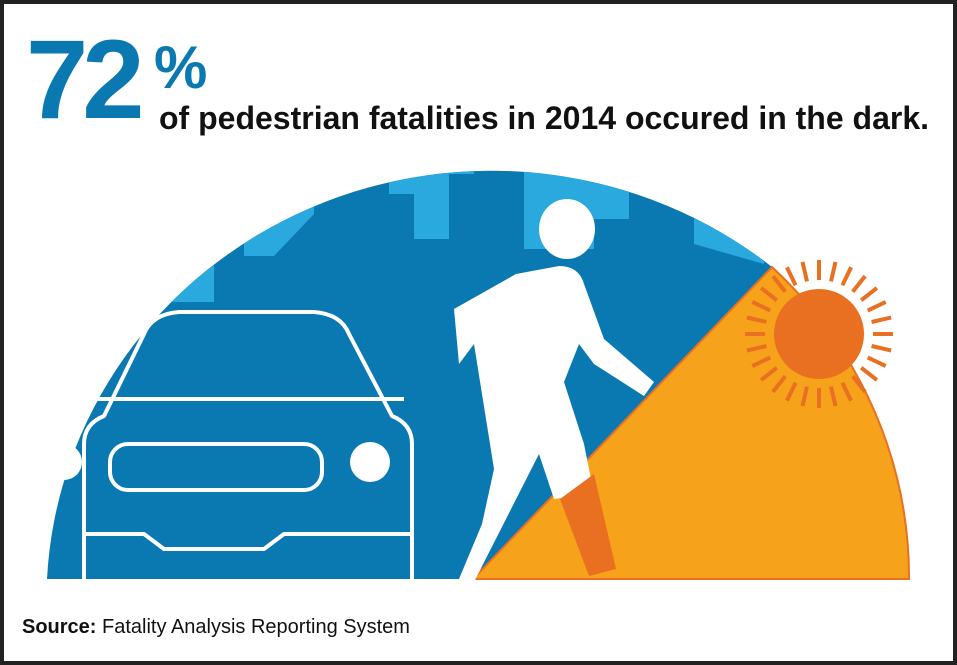 This screenshot has width=957, height=665. I want to click on pedestrian-body, so click(554, 424).